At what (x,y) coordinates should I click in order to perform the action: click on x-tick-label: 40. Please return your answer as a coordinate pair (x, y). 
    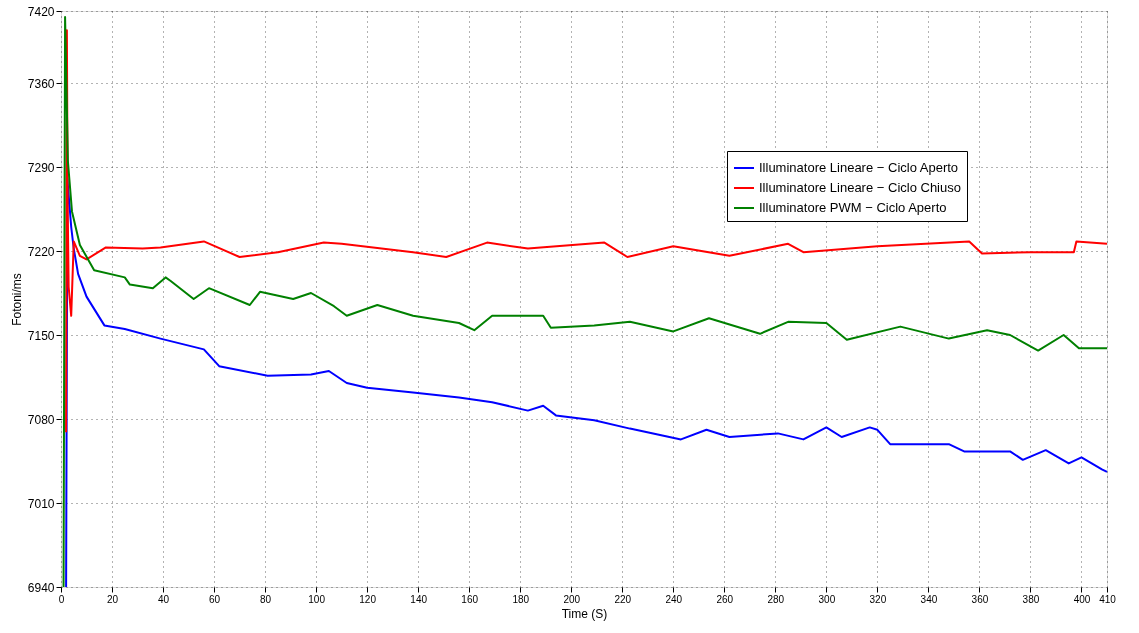
    Looking at the image, I should click on (163, 599).